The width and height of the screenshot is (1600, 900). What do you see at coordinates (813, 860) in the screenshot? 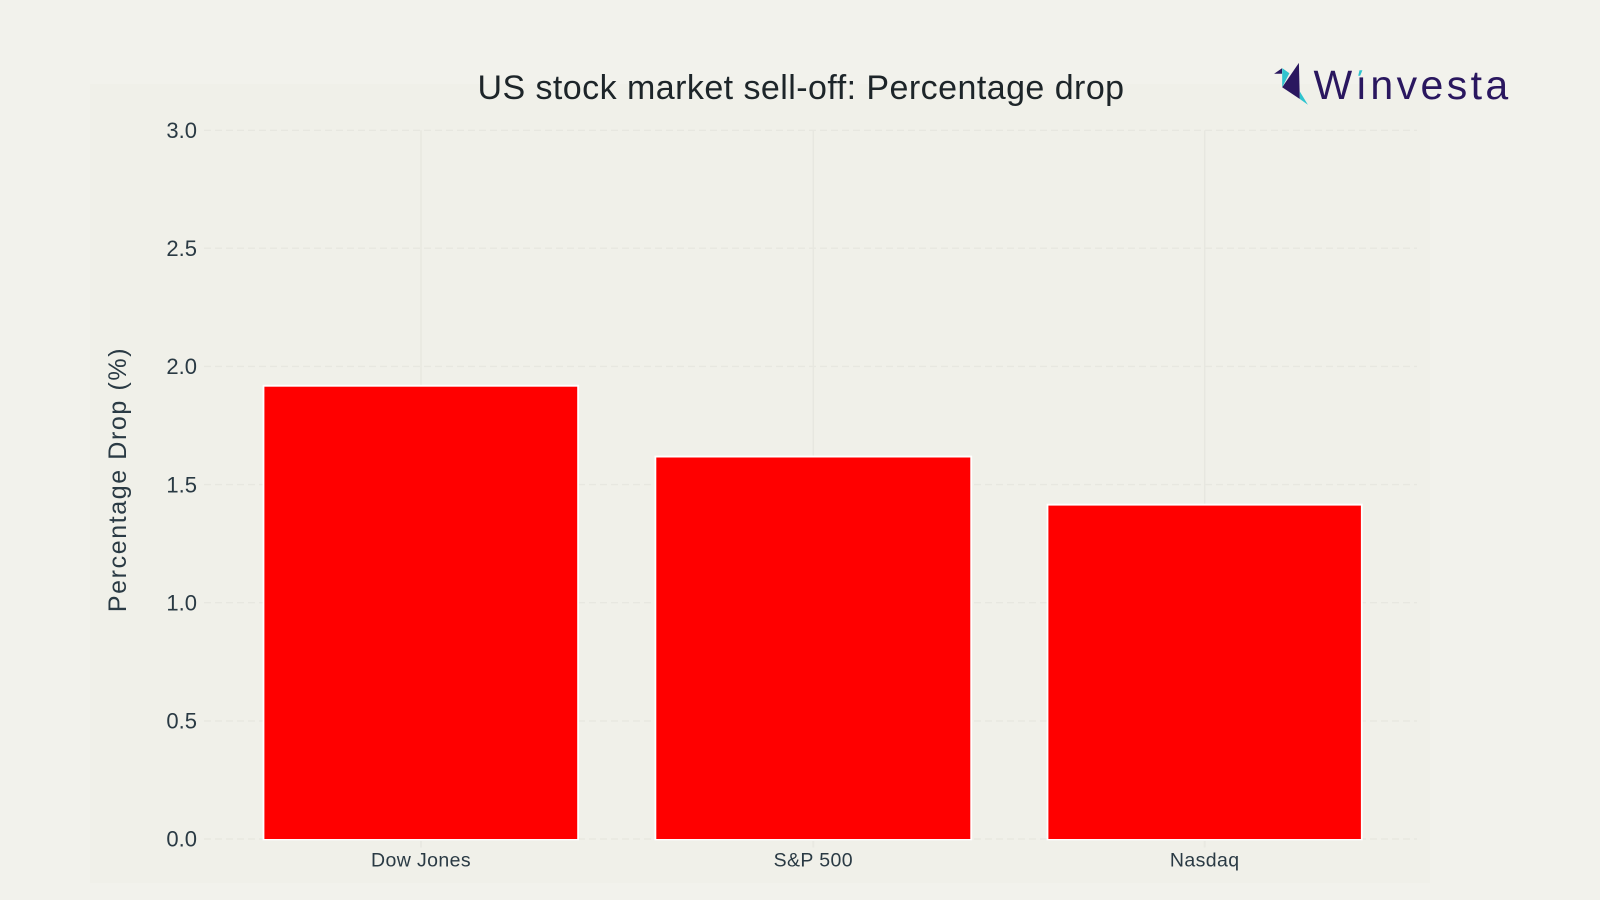
I see `svg-text: S&P 500` at bounding box center [813, 860].